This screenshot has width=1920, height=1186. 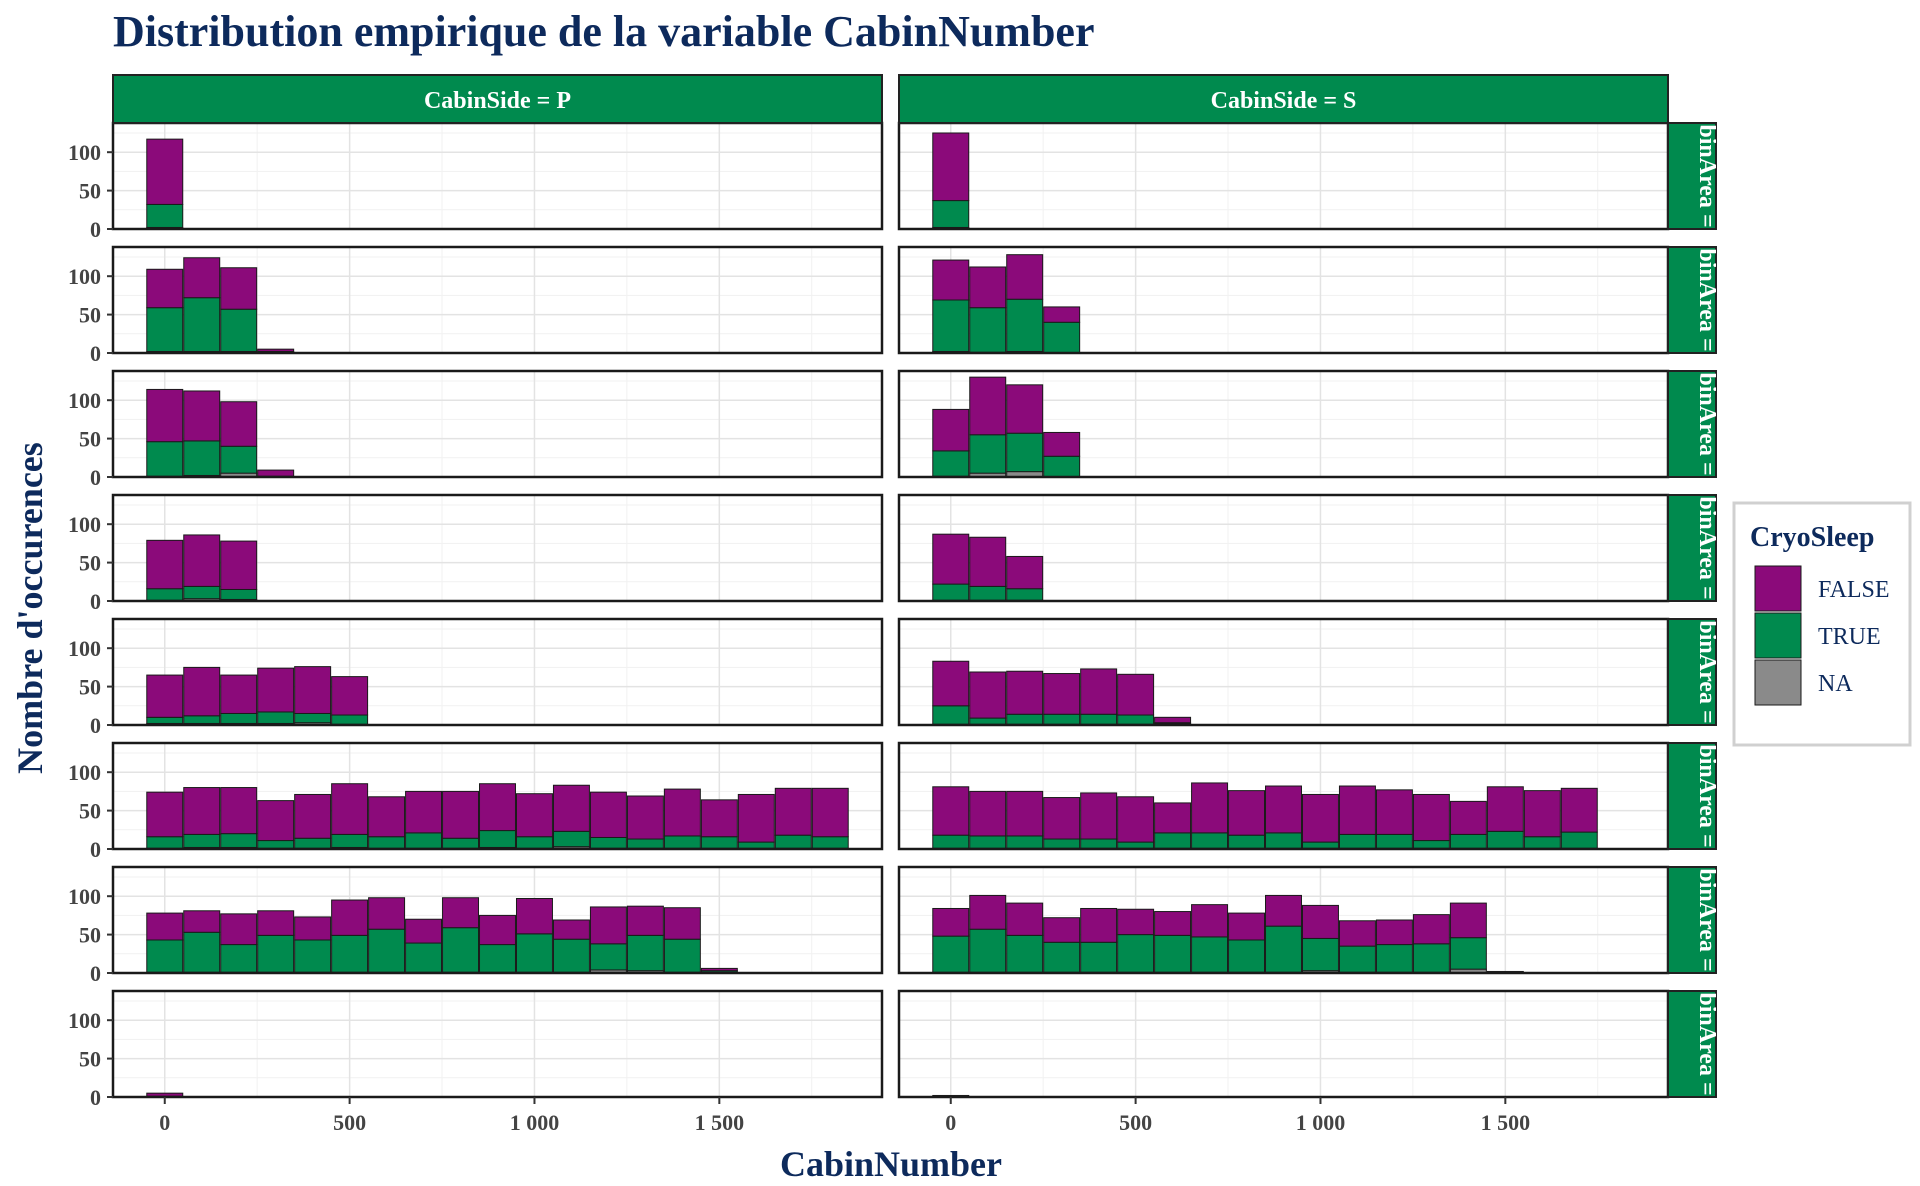 What do you see at coordinates (497, 99) in the screenshot?
I see `column-strip` at bounding box center [497, 99].